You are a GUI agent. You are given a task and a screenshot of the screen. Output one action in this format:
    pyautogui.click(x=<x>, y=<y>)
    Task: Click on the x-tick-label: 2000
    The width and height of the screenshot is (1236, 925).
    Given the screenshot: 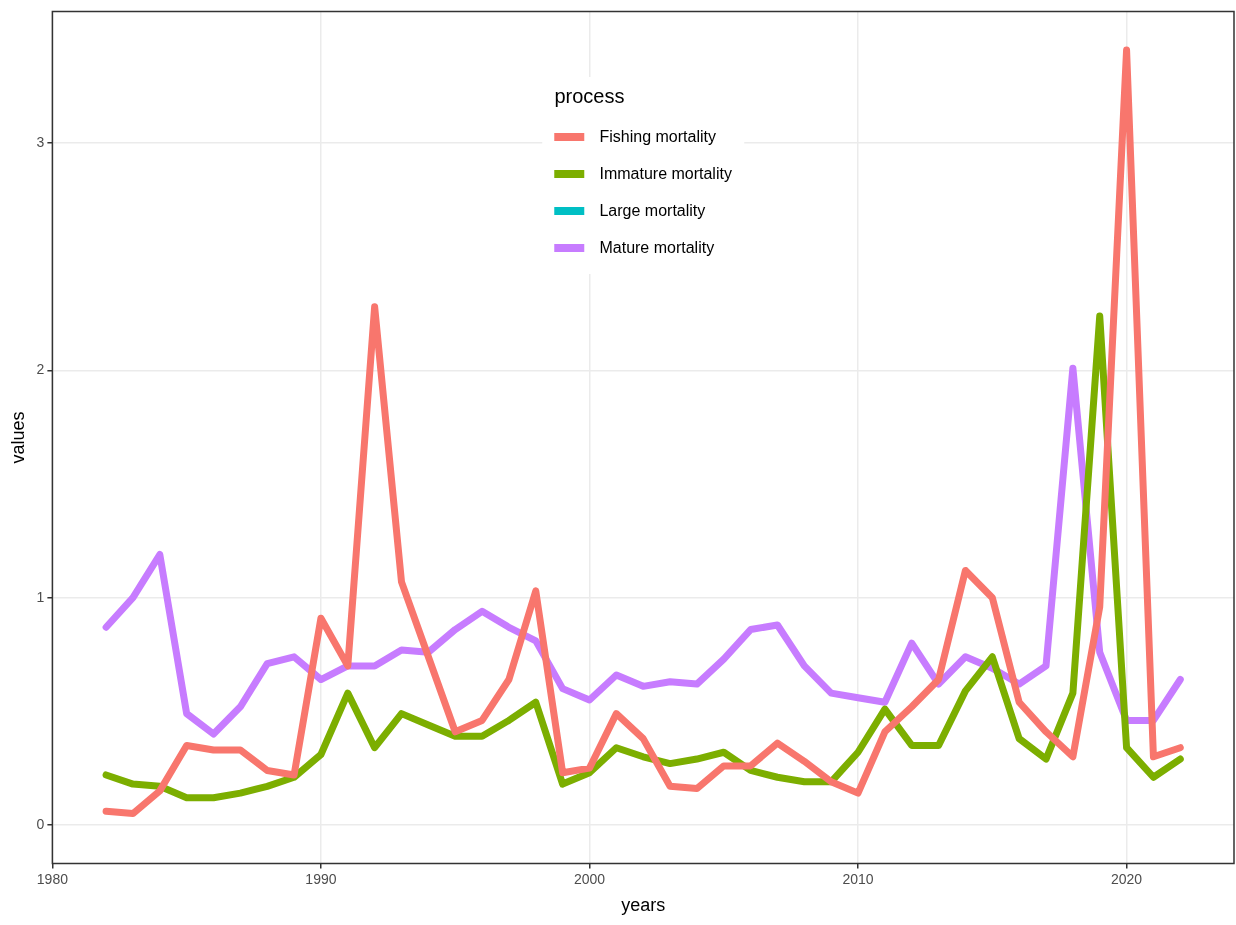 What is the action you would take?
    pyautogui.click(x=589, y=878)
    